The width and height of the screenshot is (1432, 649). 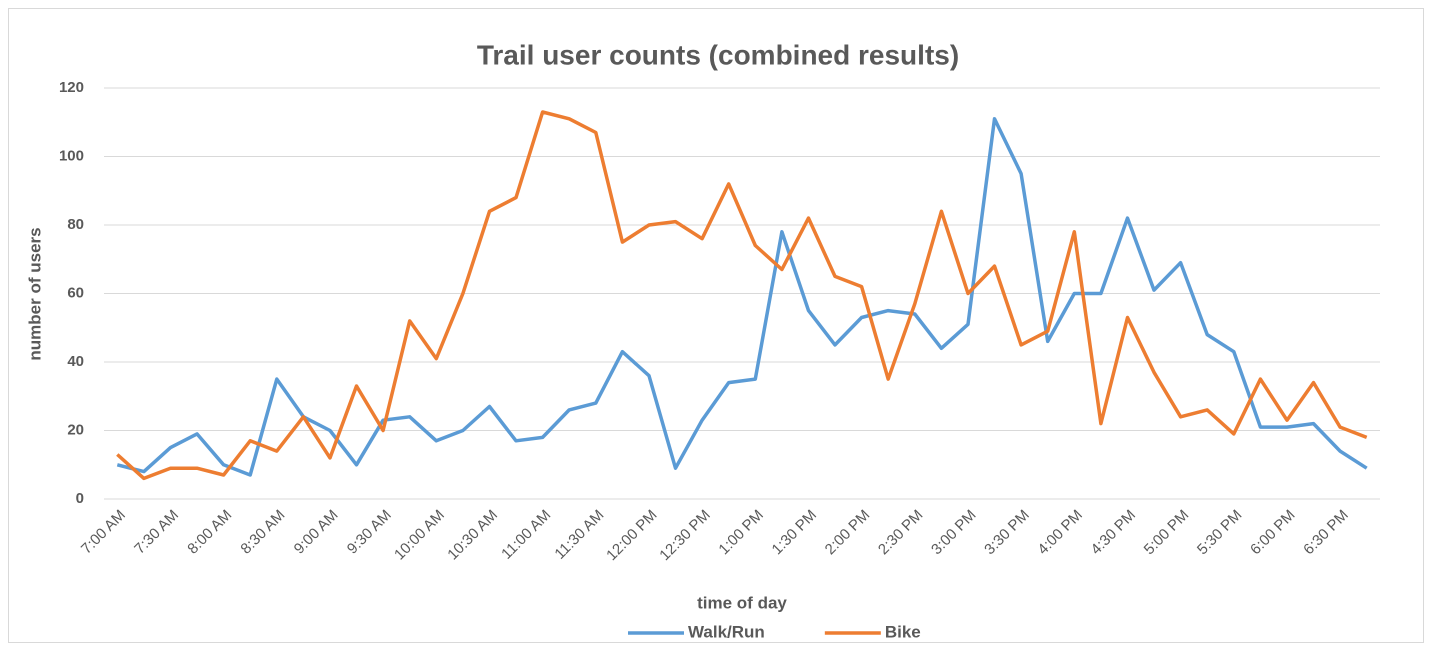 What do you see at coordinates (718, 54) in the screenshot?
I see `chart-title: Trail user counts (combined results)` at bounding box center [718, 54].